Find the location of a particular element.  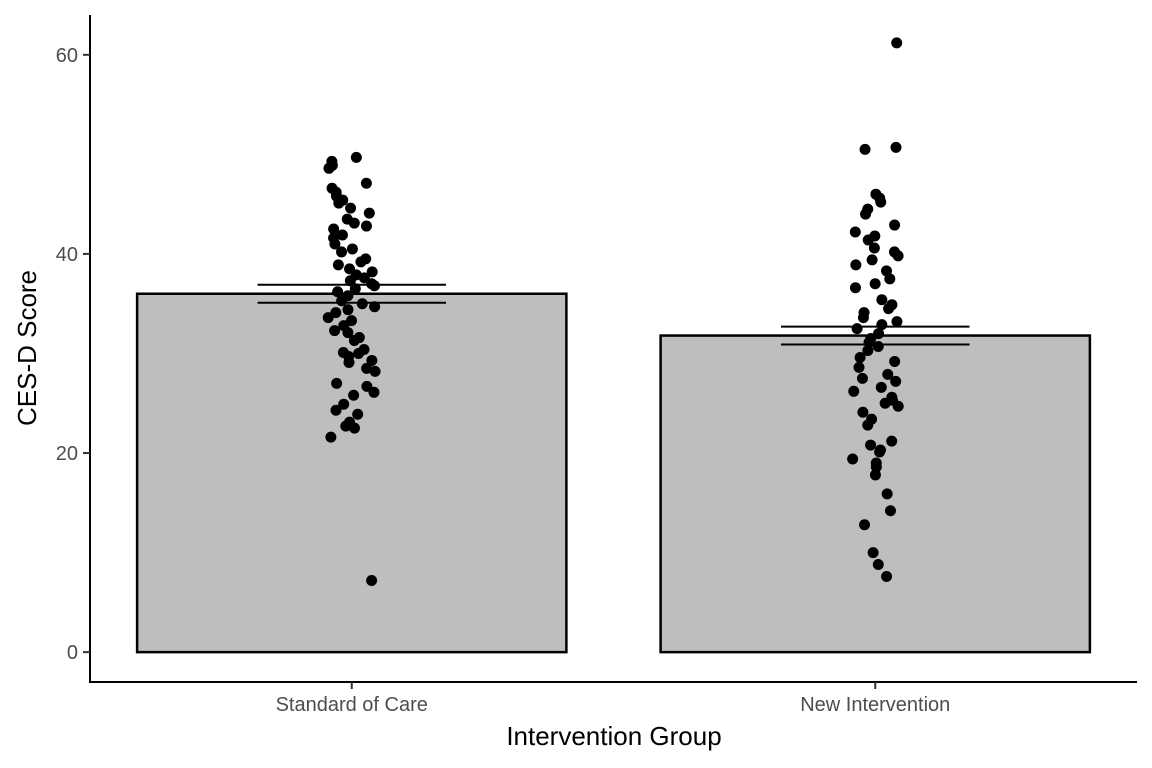

x-tick-label-1: New Intervention is located at coordinates (875, 705).